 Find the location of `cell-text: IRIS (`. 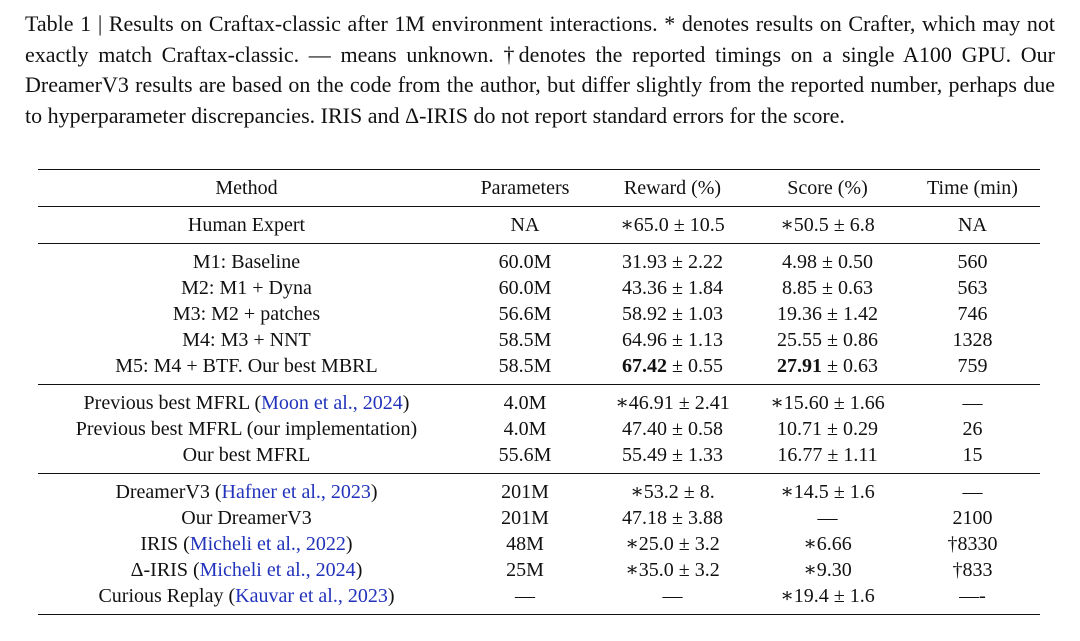

cell-text: IRIS ( is located at coordinates (165, 544).